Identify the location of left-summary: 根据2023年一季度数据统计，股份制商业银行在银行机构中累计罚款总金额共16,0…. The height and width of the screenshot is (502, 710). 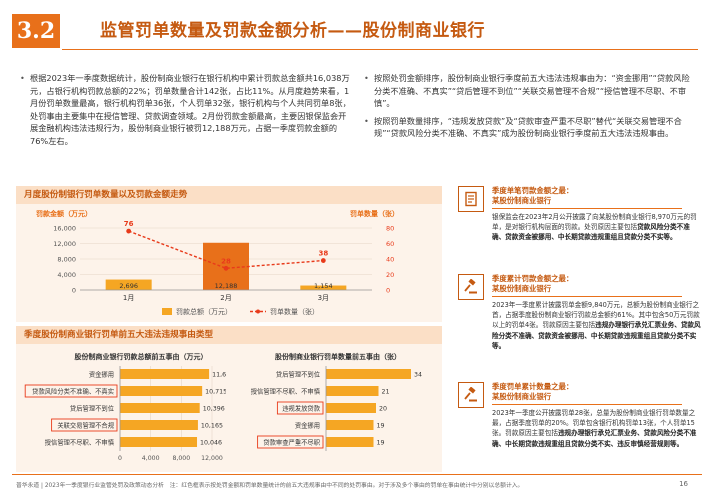
(186, 112).